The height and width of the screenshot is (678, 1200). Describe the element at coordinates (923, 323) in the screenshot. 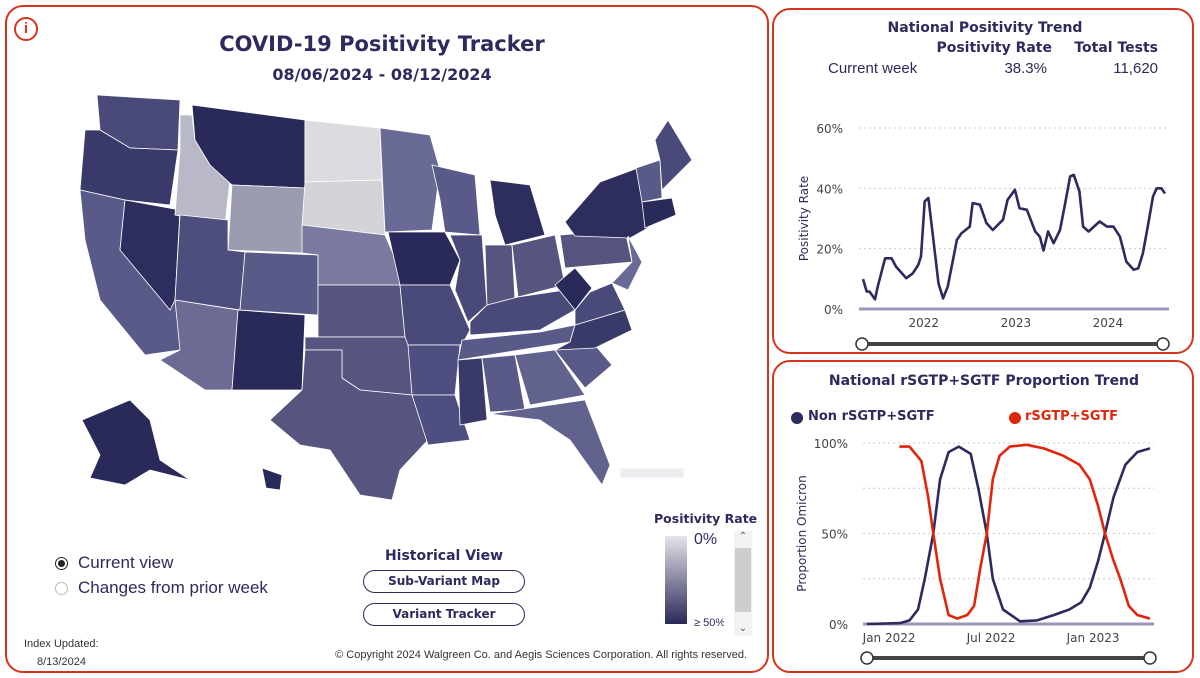

I see `x-tick-label: 2022` at that location.